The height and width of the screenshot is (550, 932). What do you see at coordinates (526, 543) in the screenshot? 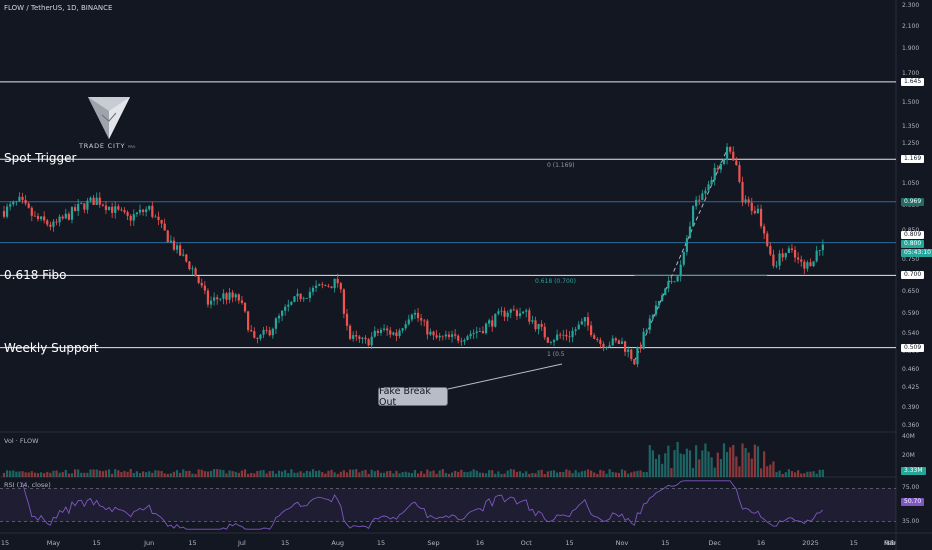
I see `time-tick-label: Oct` at bounding box center [526, 543].